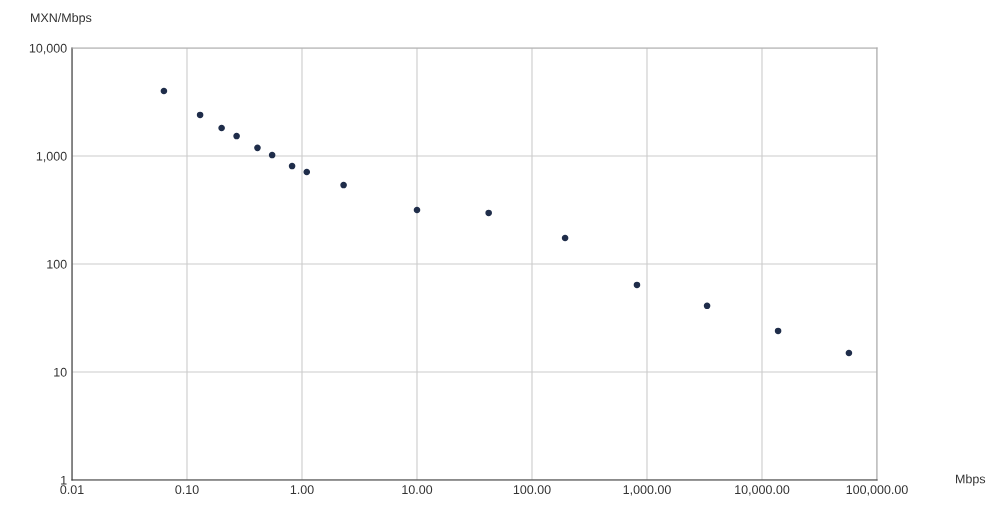  Describe the element at coordinates (877, 490) in the screenshot. I see `x-tick-label: 100,000.00` at that location.